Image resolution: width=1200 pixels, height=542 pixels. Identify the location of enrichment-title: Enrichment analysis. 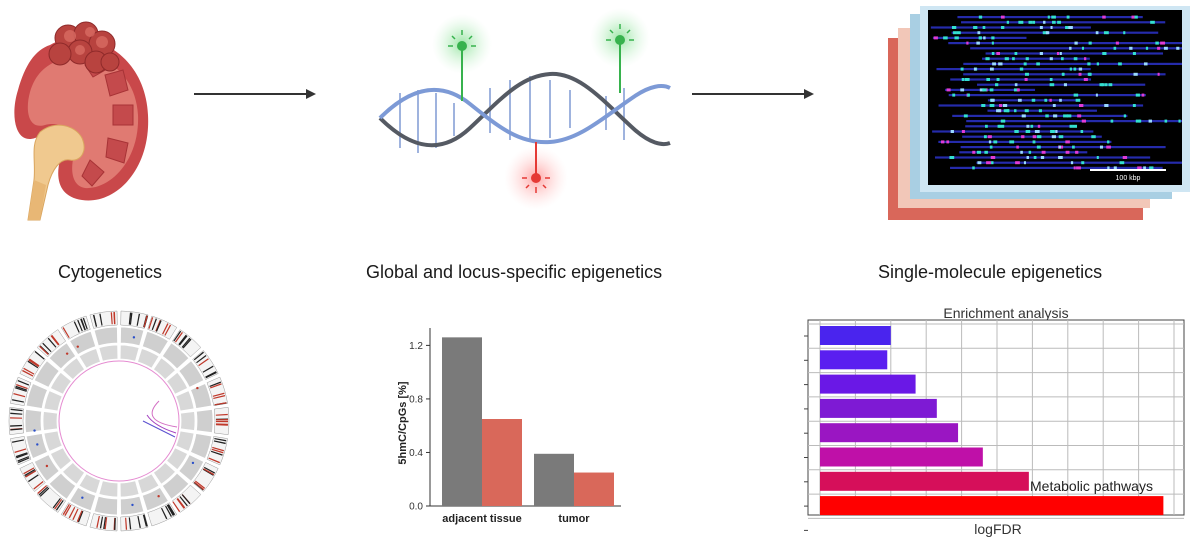
(1005, 313).